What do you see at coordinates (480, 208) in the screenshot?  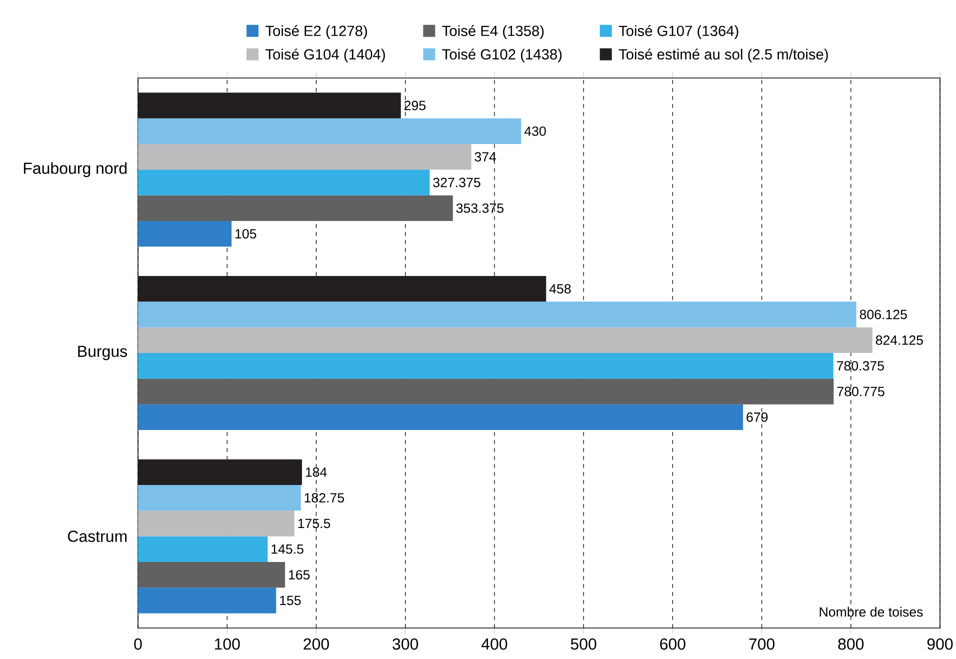 I see `data-label: 353.375` at bounding box center [480, 208].